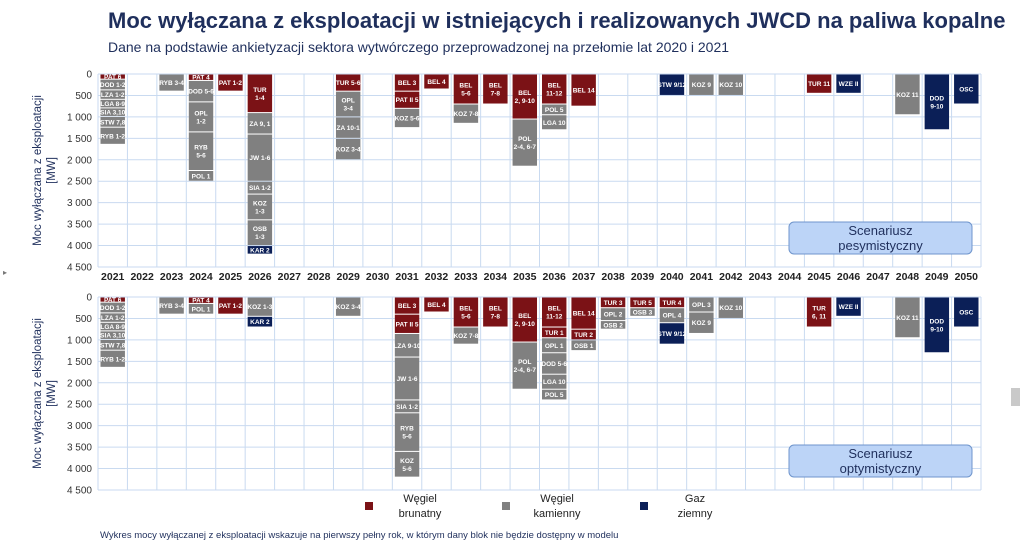 The width and height of the screenshot is (1024, 555). I want to click on bar-label-line: POL 1, so click(201, 309).